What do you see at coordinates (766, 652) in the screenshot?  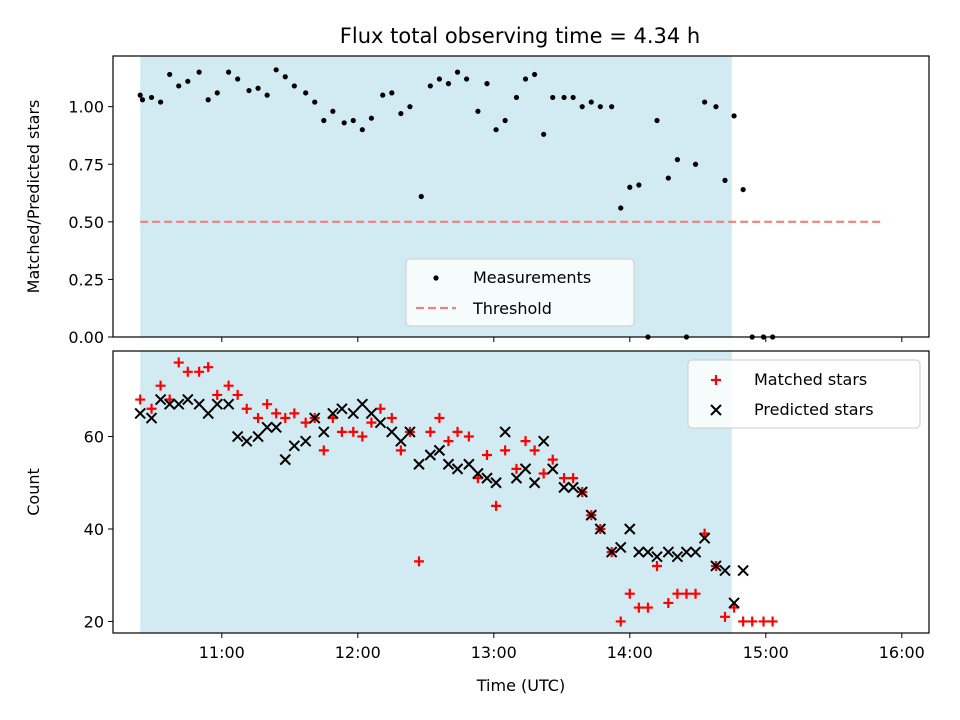 I see `x-tick-label: 15:00` at bounding box center [766, 652].